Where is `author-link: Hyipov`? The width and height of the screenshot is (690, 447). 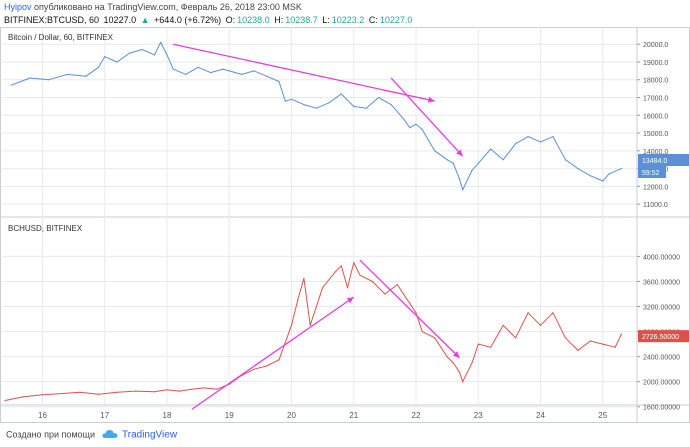 author-link: Hyipov is located at coordinates (18, 7).